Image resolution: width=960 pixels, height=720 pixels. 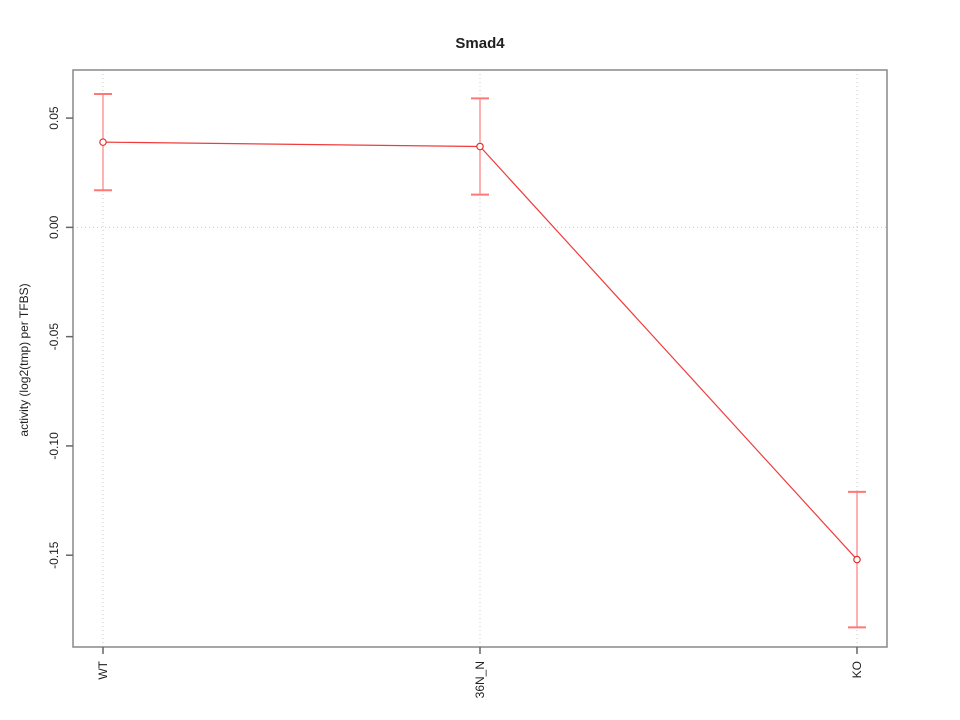 I want to click on y-tick-label--0.15: -0.15, so click(x=54, y=555).